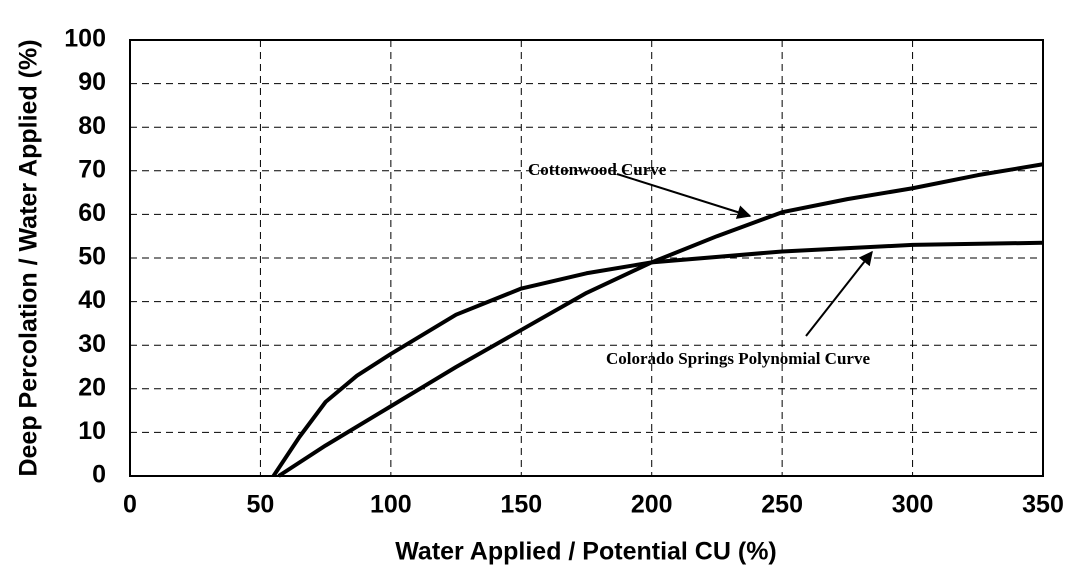 Image resolution: width=1077 pixels, height=576 pixels. Describe the element at coordinates (92, 387) in the screenshot. I see `y-tick-label: 20` at that location.